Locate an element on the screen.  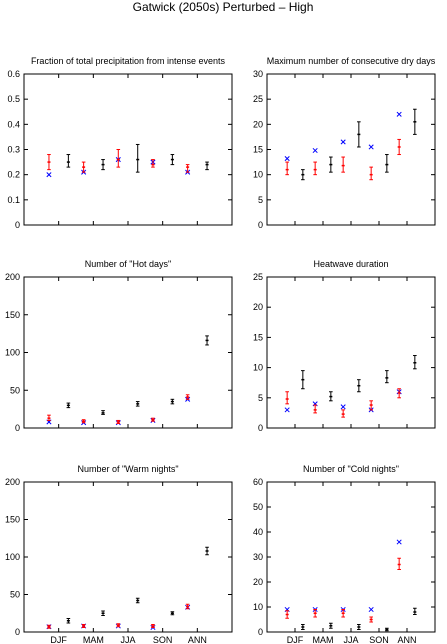
x-tick-label: DJF is located at coordinates (295, 639).